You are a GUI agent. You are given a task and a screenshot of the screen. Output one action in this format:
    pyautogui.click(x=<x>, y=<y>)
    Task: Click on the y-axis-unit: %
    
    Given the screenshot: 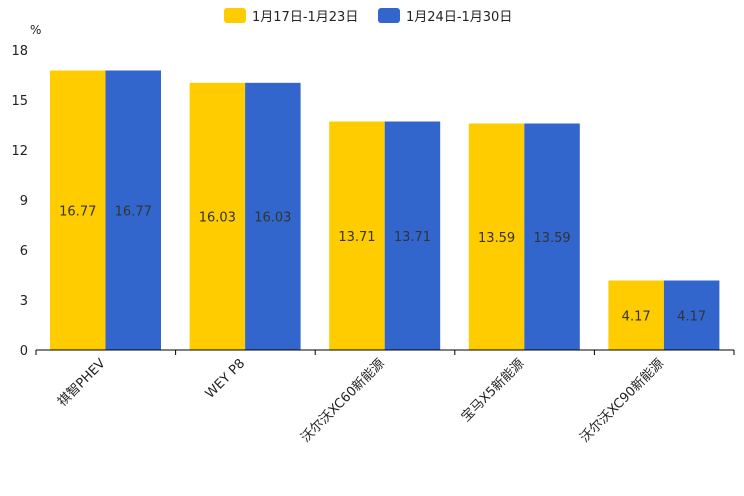 What is the action you would take?
    pyautogui.click(x=35, y=30)
    